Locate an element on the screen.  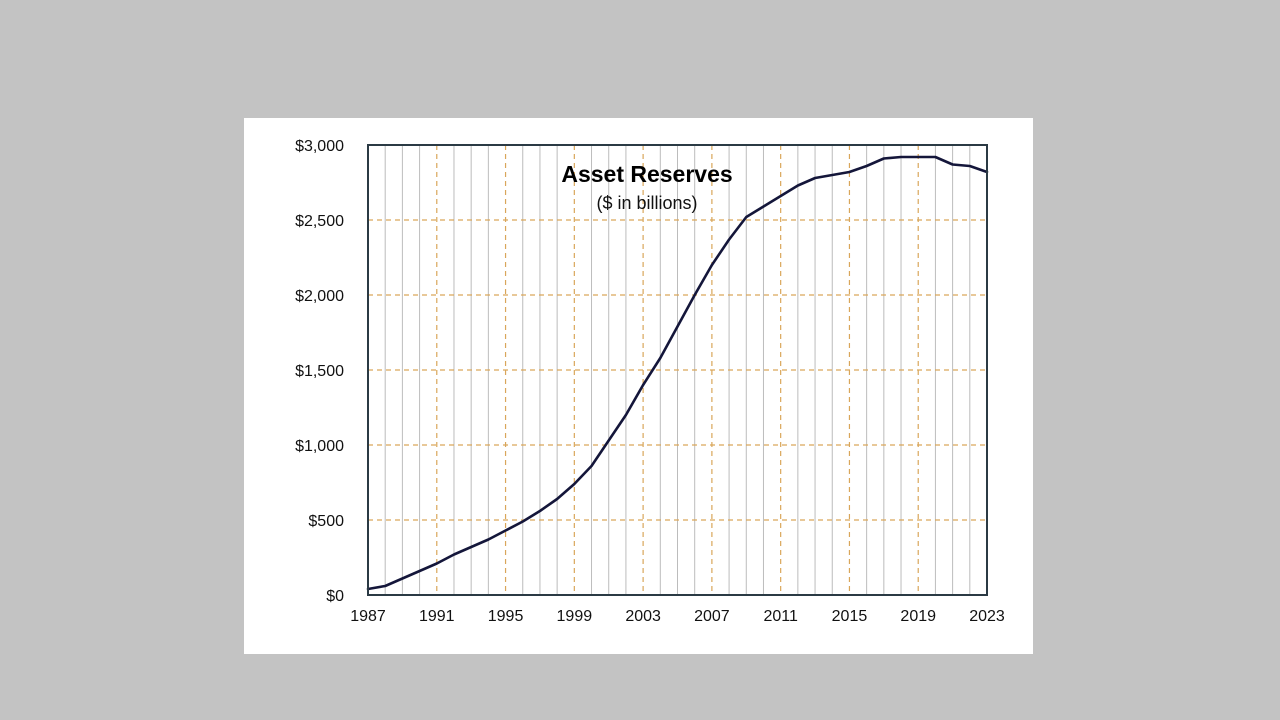
x-tick-label: 1987 is located at coordinates (368, 616).